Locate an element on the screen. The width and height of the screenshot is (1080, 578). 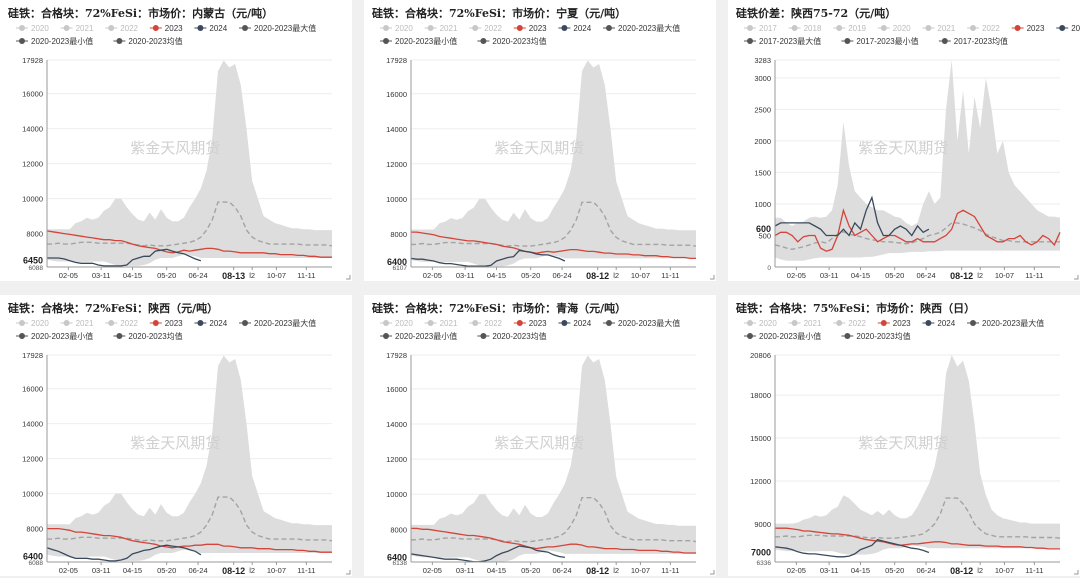
x-tick-label: 11-11 is located at coordinates (670, 275).